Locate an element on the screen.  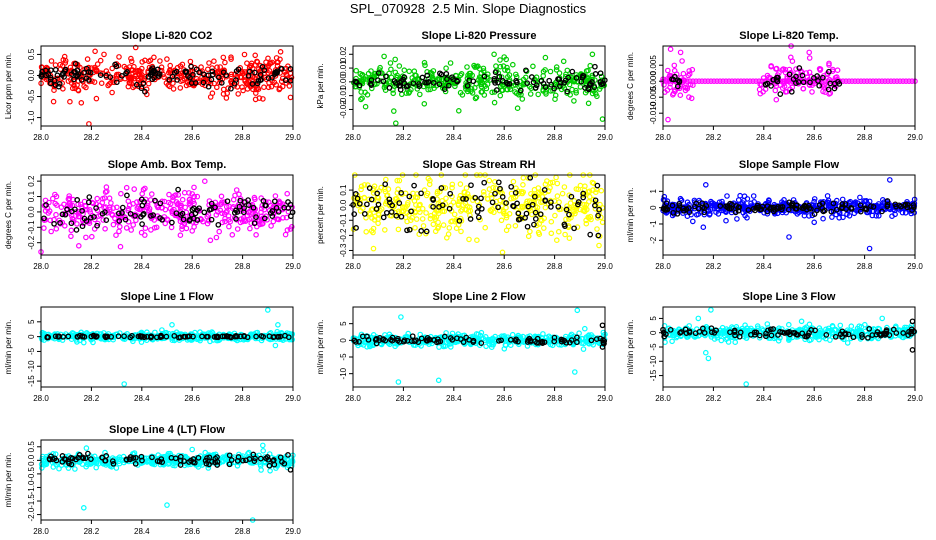
page-title: SPL_070928 2.5 Min. Slope Diagnostics is located at coordinates (468, 8).